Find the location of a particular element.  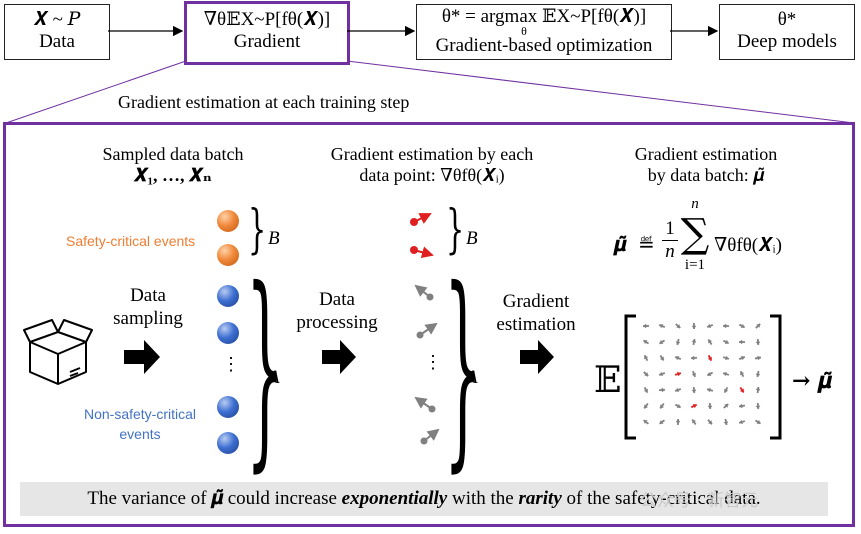

variance-note-em2: rarity is located at coordinates (540, 498).